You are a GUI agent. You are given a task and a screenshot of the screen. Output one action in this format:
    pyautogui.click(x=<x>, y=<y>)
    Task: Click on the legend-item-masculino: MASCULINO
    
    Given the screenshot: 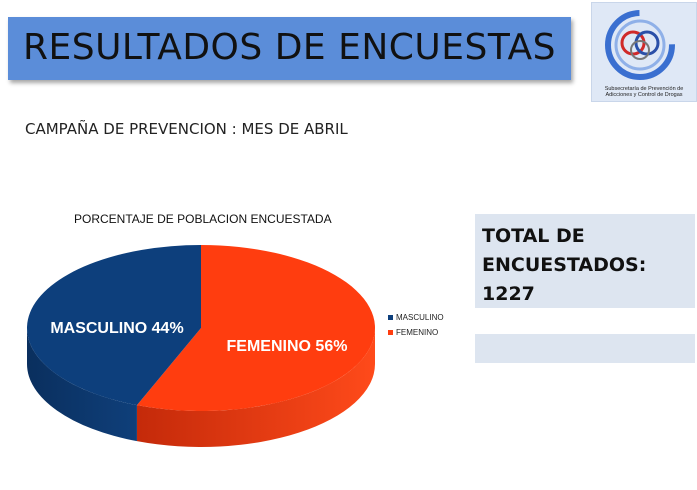 What is the action you would take?
    pyautogui.click(x=416, y=317)
    